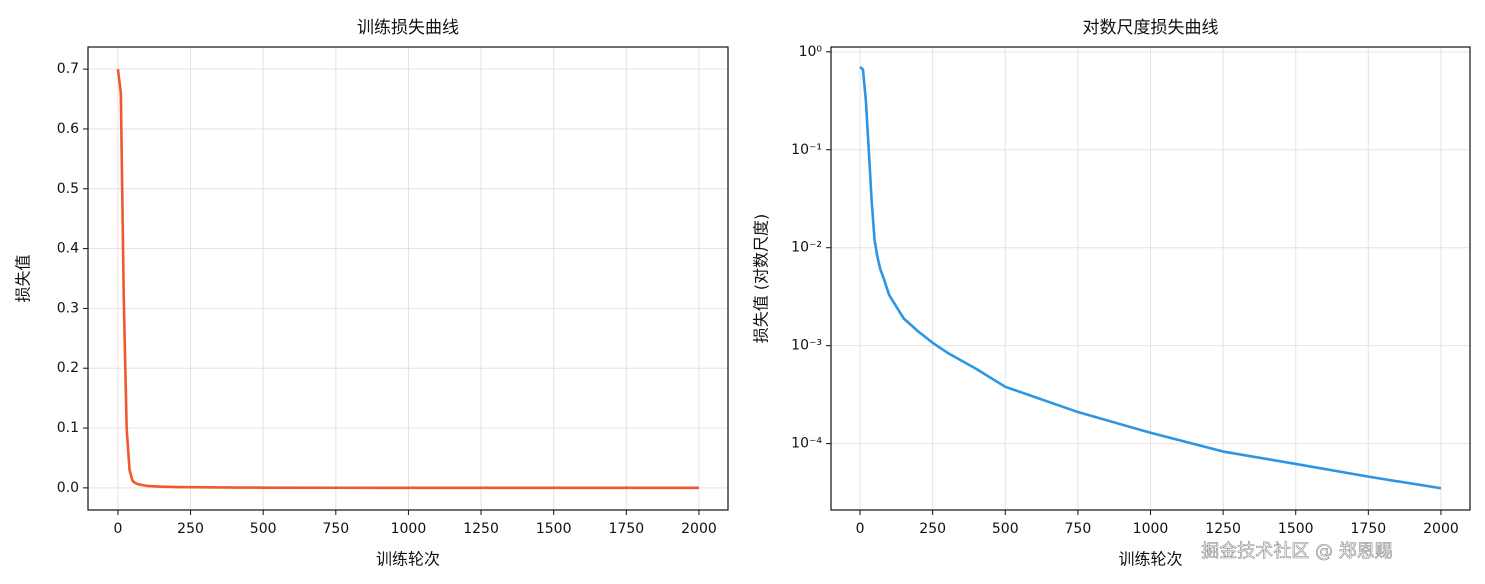  What do you see at coordinates (806, 248) in the screenshot?
I see `y-tick-label: 10⁻²` at bounding box center [806, 248].